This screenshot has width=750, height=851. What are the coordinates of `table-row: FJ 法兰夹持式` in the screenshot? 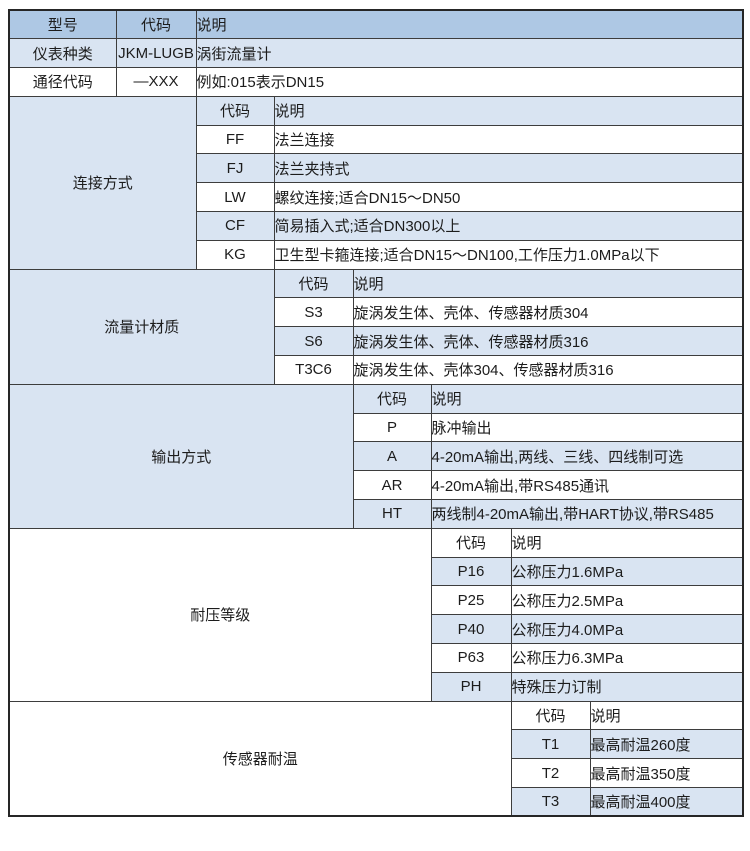 It's located at (376, 168).